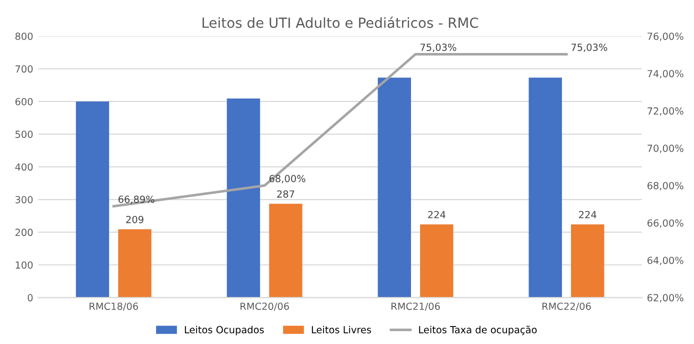 Image resolution: width=694 pixels, height=344 pixels. Describe the element at coordinates (135, 220) in the screenshot. I see `data-label: 209` at that location.